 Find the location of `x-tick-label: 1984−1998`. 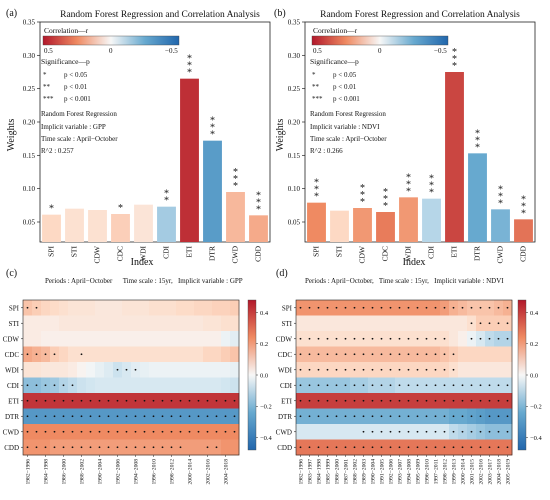

x-tick-label: 1984−1998 is located at coordinates (320, 472).